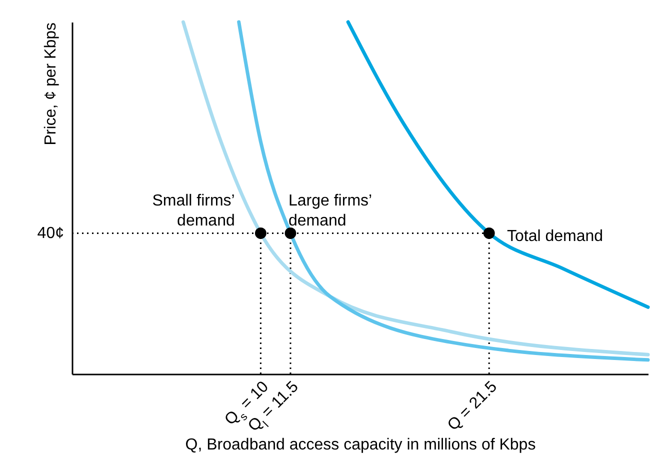 The width and height of the screenshot is (652, 474). What do you see at coordinates (360, 445) in the screenshot?
I see `x-axis-title: Q, Broadband access capacity in millions of Kbps` at bounding box center [360, 445].